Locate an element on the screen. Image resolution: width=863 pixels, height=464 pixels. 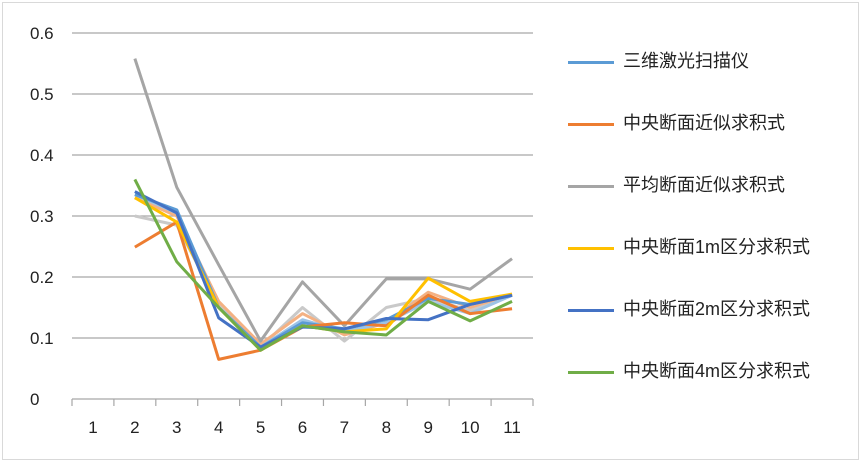
legend-item: 中央断面近似求积式 is located at coordinates (711, 137).